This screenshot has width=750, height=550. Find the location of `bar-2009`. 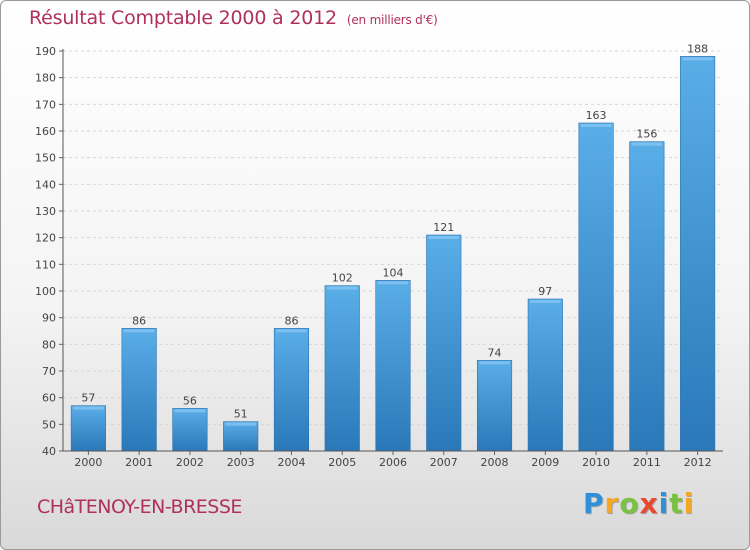

bar-2009 is located at coordinates (545, 375).